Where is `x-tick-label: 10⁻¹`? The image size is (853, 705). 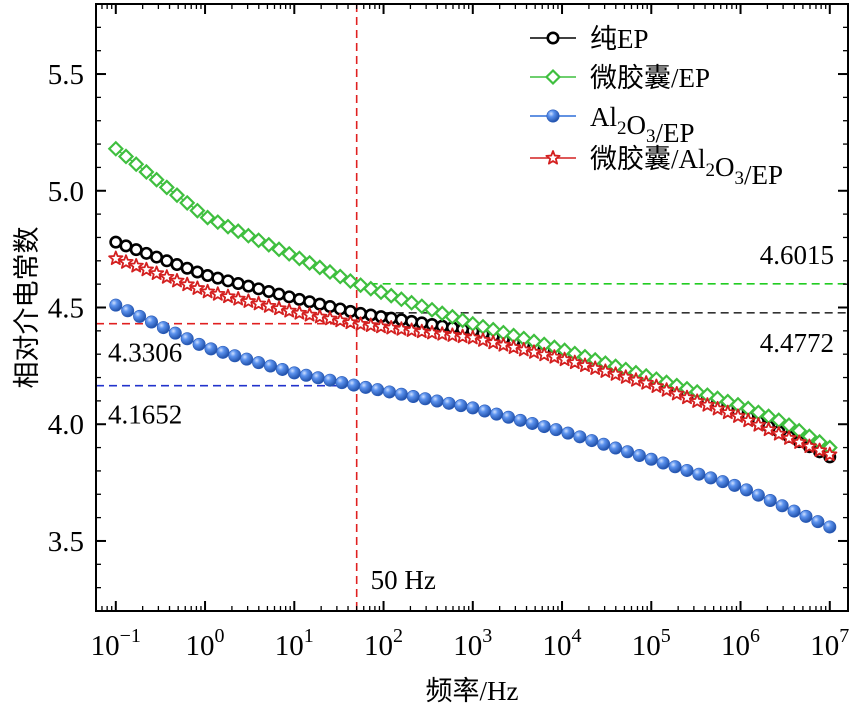 x-tick-label: 10⁻¹ is located at coordinates (116, 643).